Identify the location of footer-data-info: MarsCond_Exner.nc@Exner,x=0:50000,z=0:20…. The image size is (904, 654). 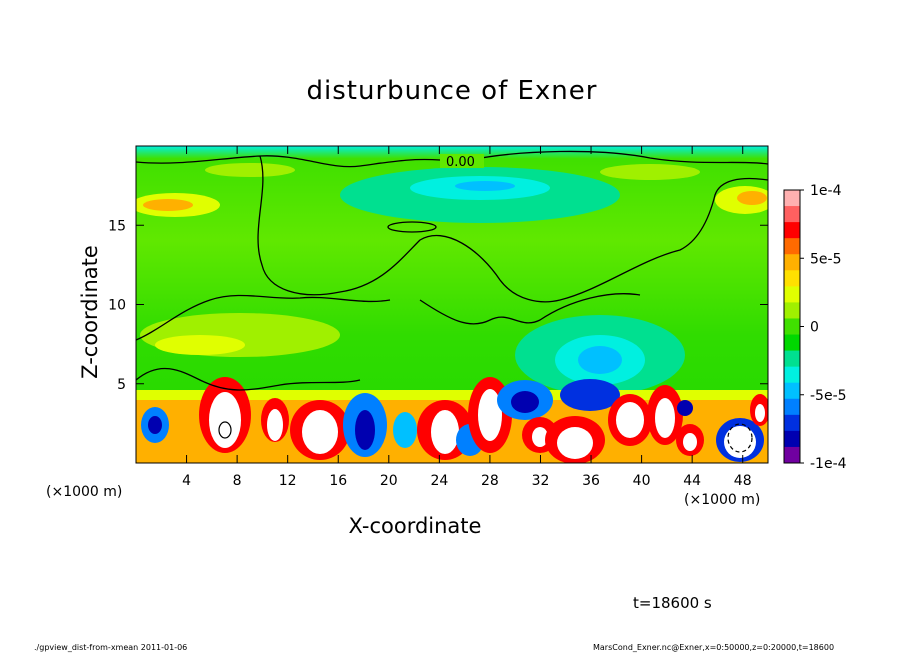
(714, 647).